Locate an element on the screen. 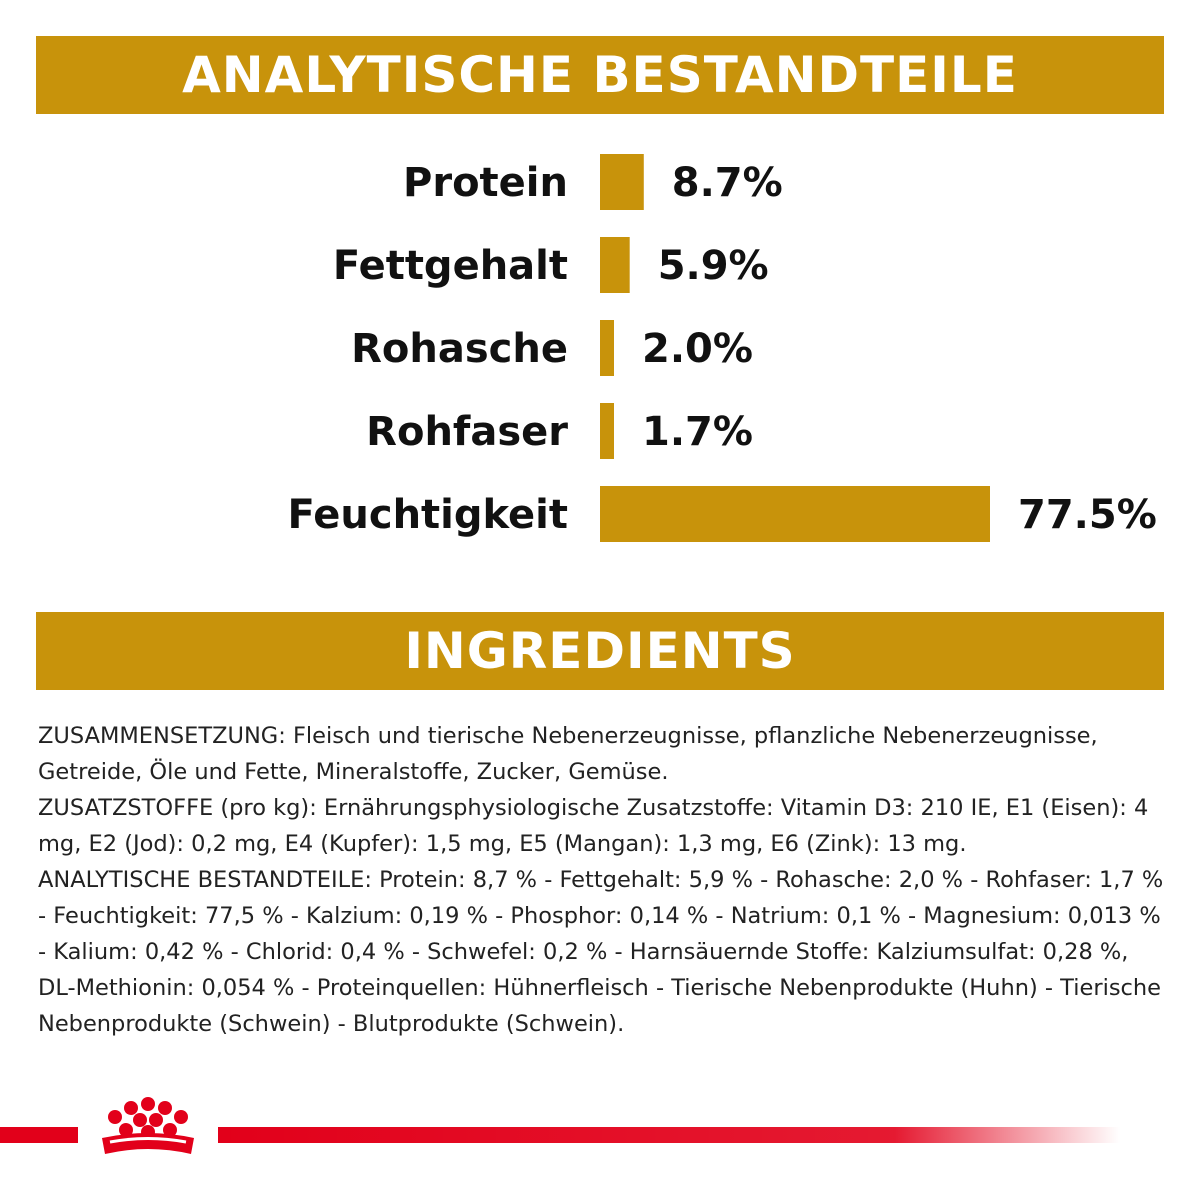  ingredients-header-banner: INGREDIENTS is located at coordinates (600, 651).